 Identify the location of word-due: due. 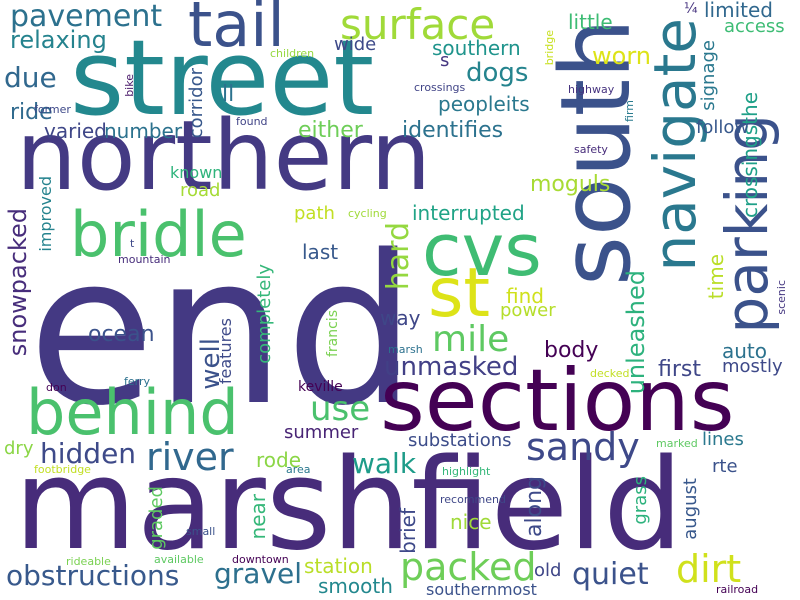
(30, 77).